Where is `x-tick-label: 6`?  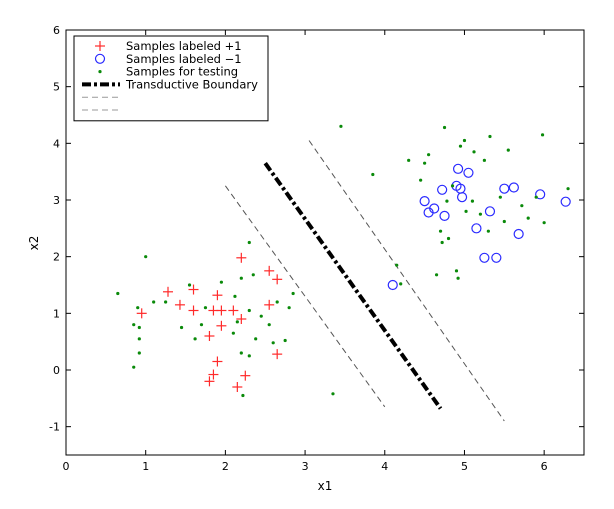 x-tick-label: 6 is located at coordinates (544, 466).